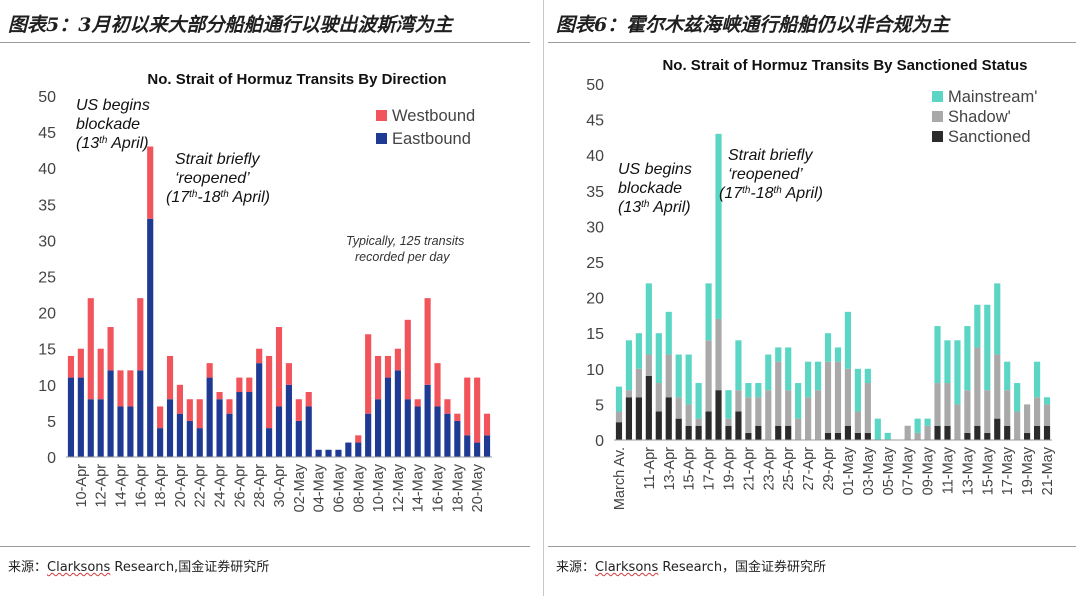  I want to click on bar-westbound-19apr, so click(170, 377).